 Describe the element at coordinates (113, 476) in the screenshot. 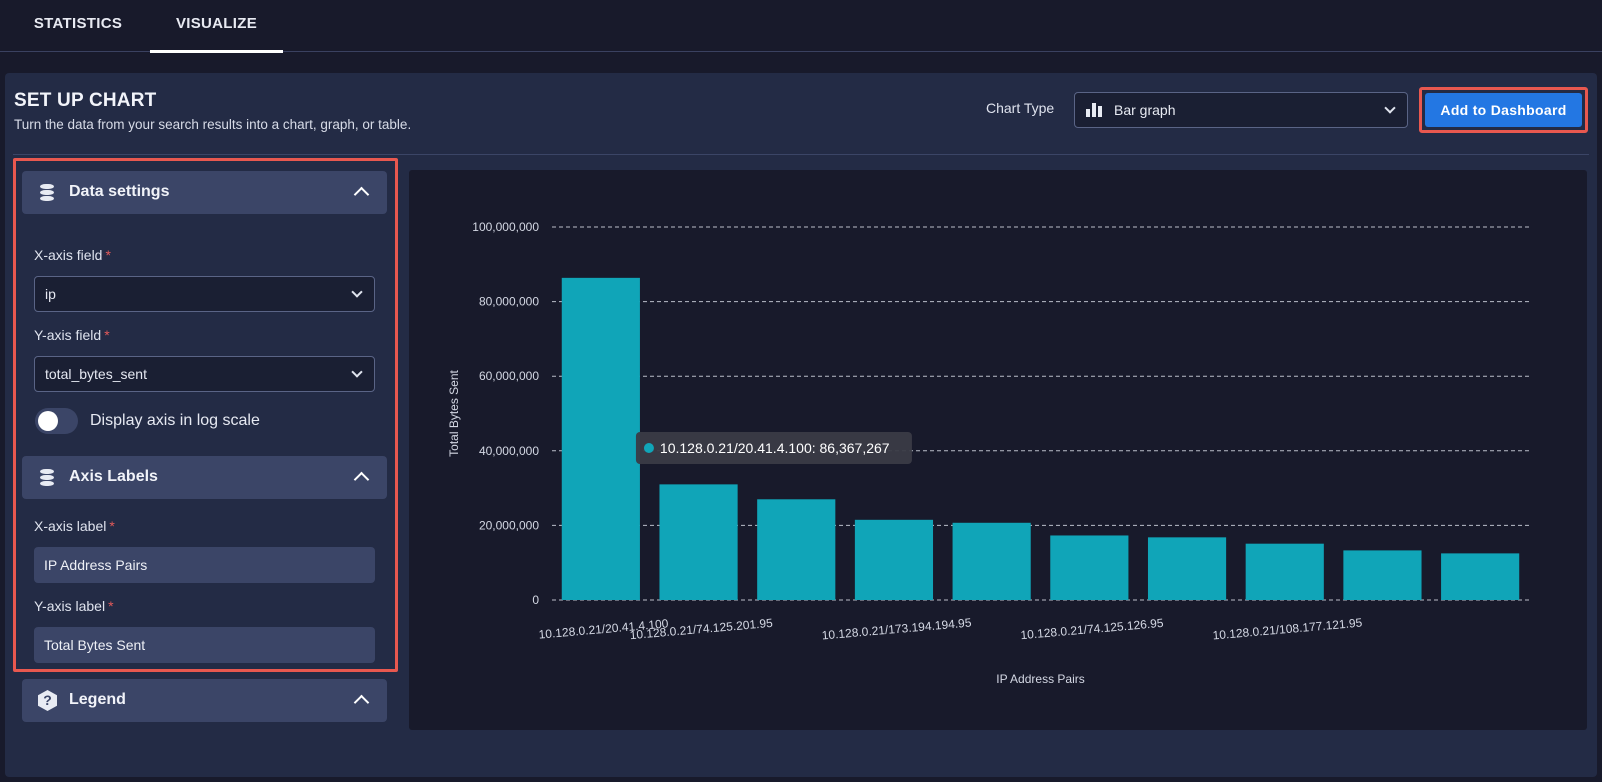

I see `axis-labels-title: Axis Labels` at that location.